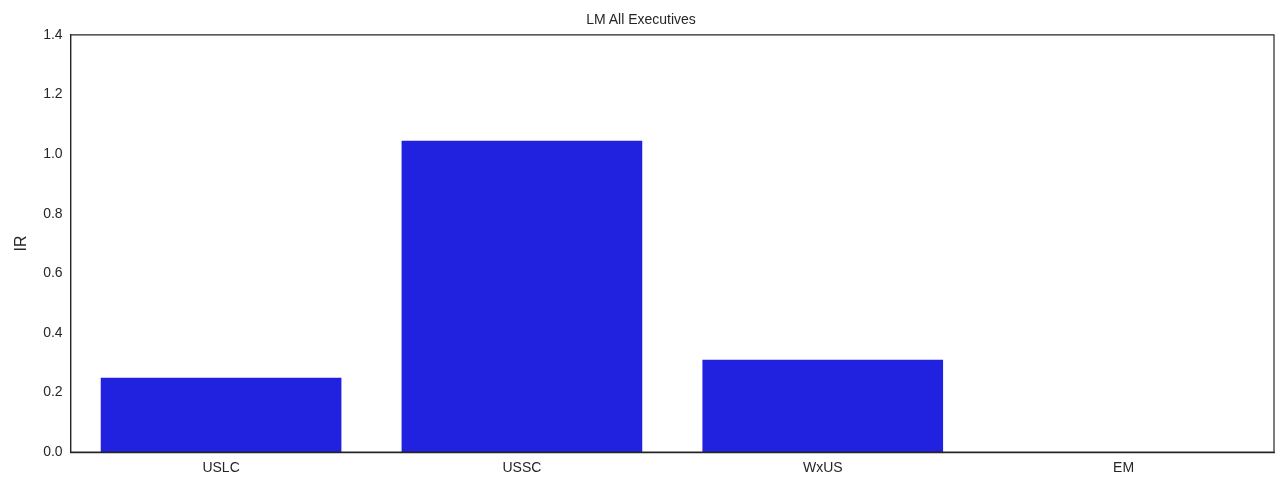  I want to click on x-tick-label: USLC, so click(221, 467).